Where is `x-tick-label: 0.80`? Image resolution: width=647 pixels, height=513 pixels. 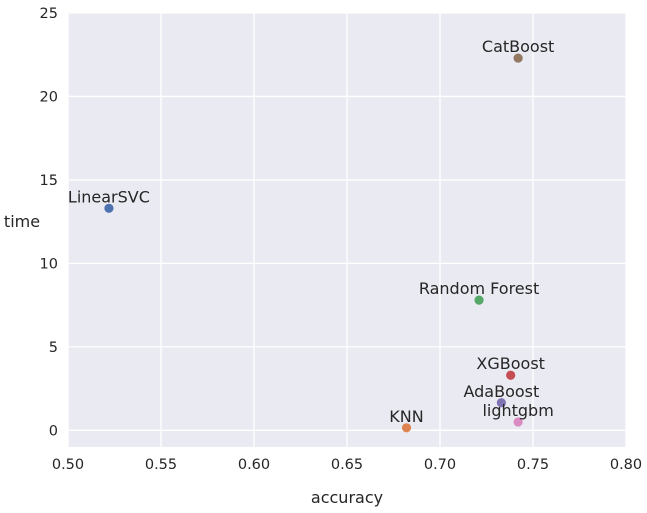
x-tick-label: 0.80 is located at coordinates (626, 465).